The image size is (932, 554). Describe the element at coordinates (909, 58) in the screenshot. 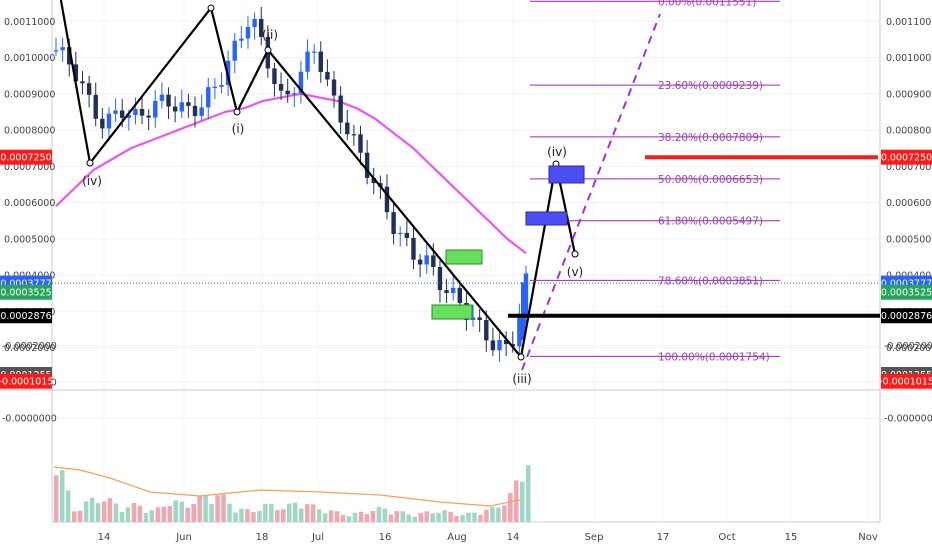

I see `price-tick-label-right: 0.0010000` at that location.